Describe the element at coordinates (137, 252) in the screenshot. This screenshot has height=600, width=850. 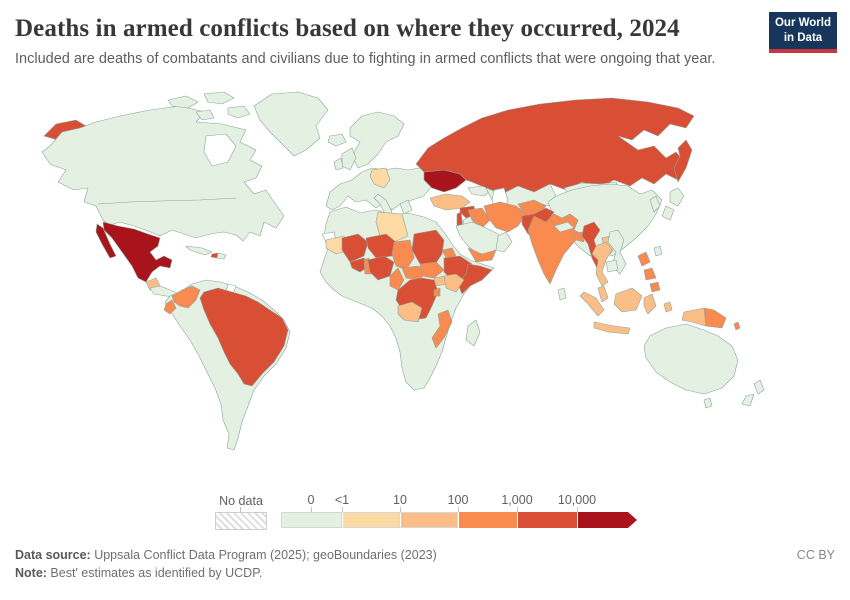
I see `country-mexico` at that location.